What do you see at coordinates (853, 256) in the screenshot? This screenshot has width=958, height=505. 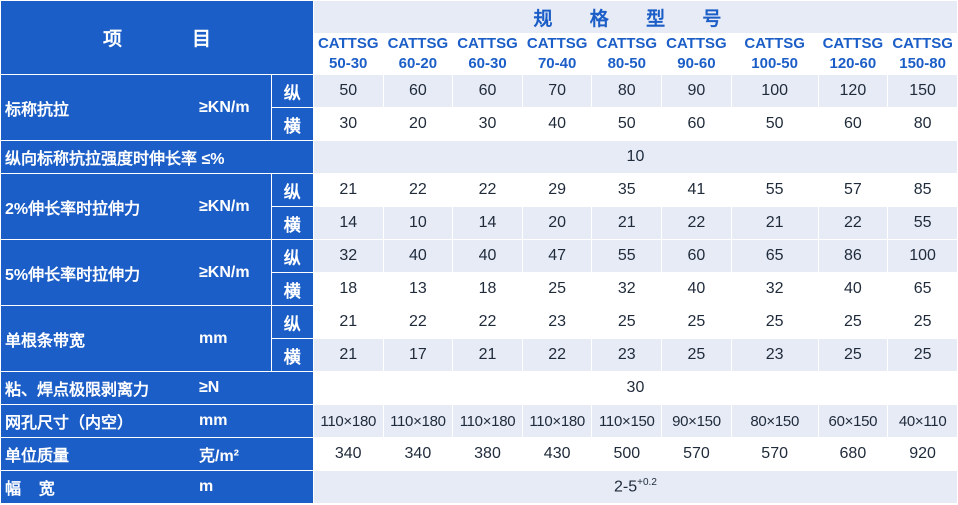 I see `value-cell: 86` at bounding box center [853, 256].